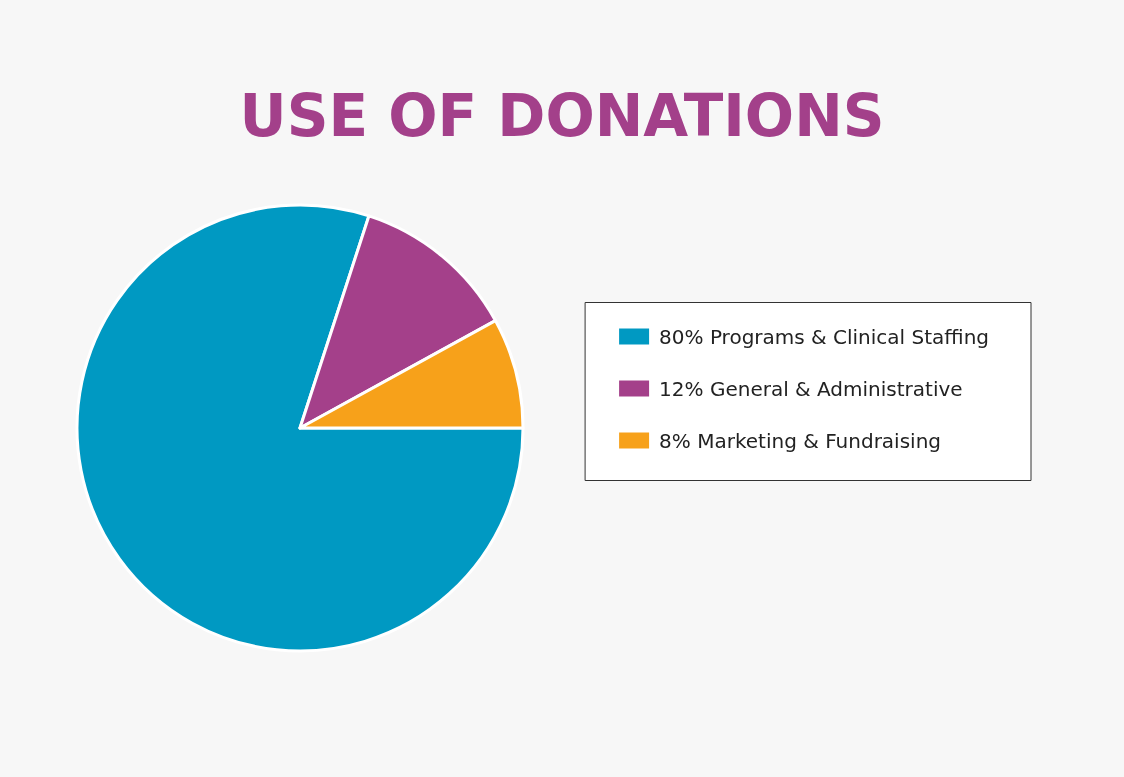 This screenshot has height=777, width=1124. What do you see at coordinates (562, 116) in the screenshot?
I see `chart-title: USE OF DONATIONS` at bounding box center [562, 116].